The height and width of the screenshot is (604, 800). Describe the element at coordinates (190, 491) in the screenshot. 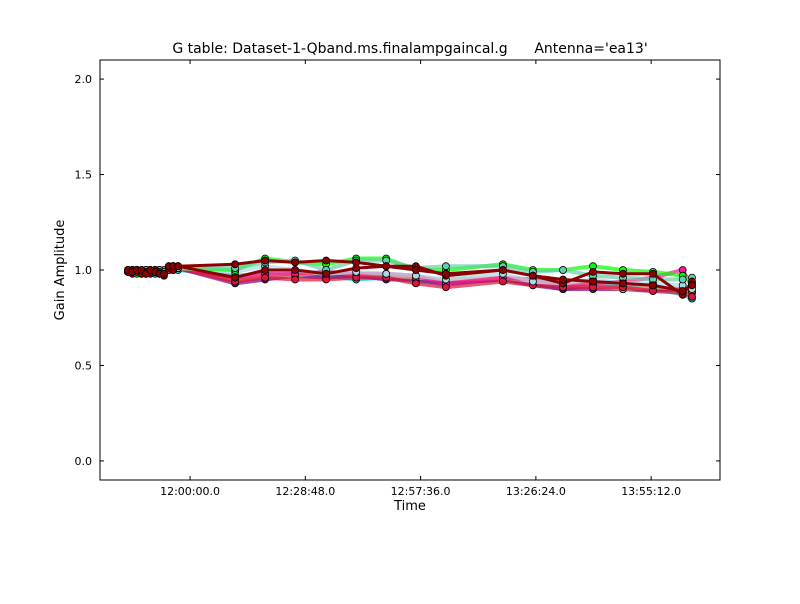

I see `x-tick-label: 12:00:00.0` at that location.